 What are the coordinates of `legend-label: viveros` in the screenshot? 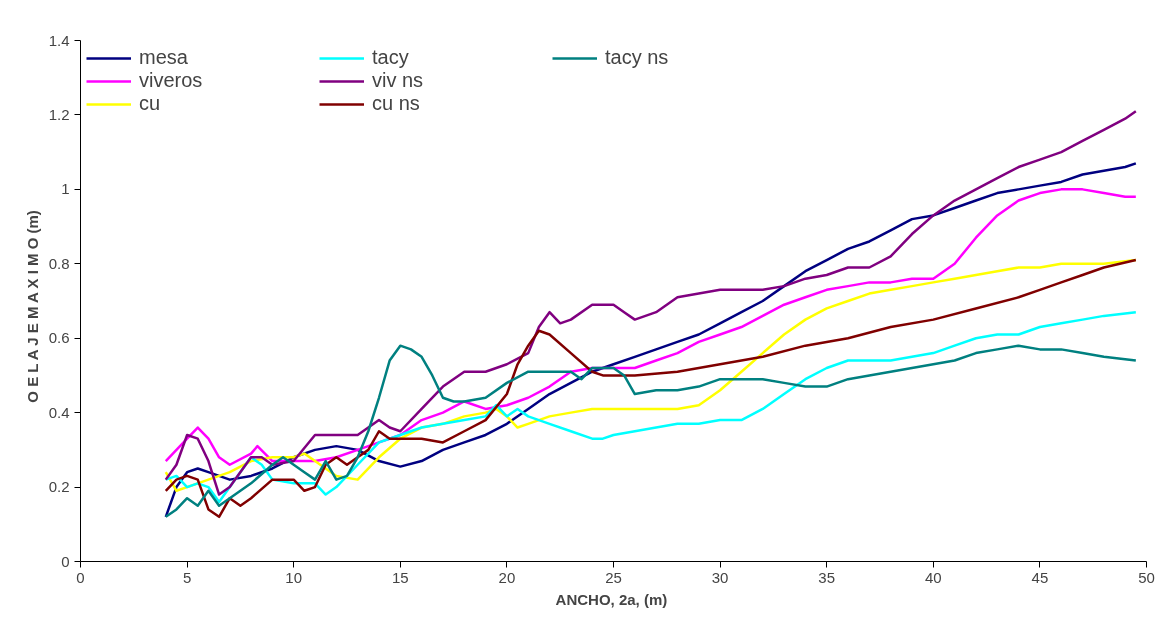 It's located at (171, 80).